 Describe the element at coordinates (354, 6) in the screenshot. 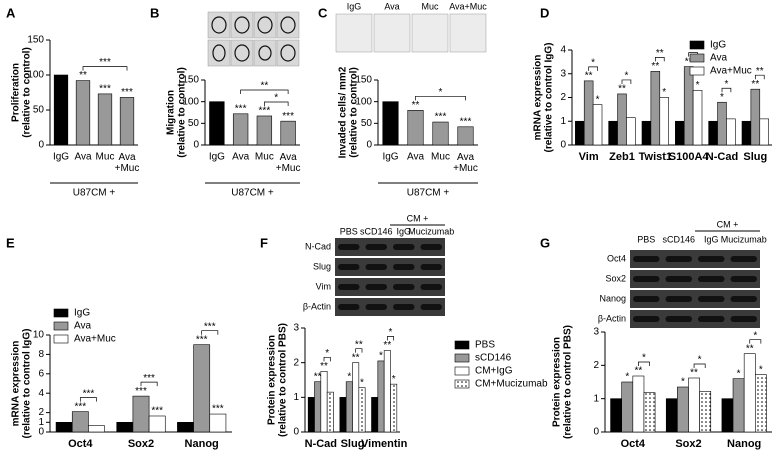

I see `image-label: IgG` at that location.